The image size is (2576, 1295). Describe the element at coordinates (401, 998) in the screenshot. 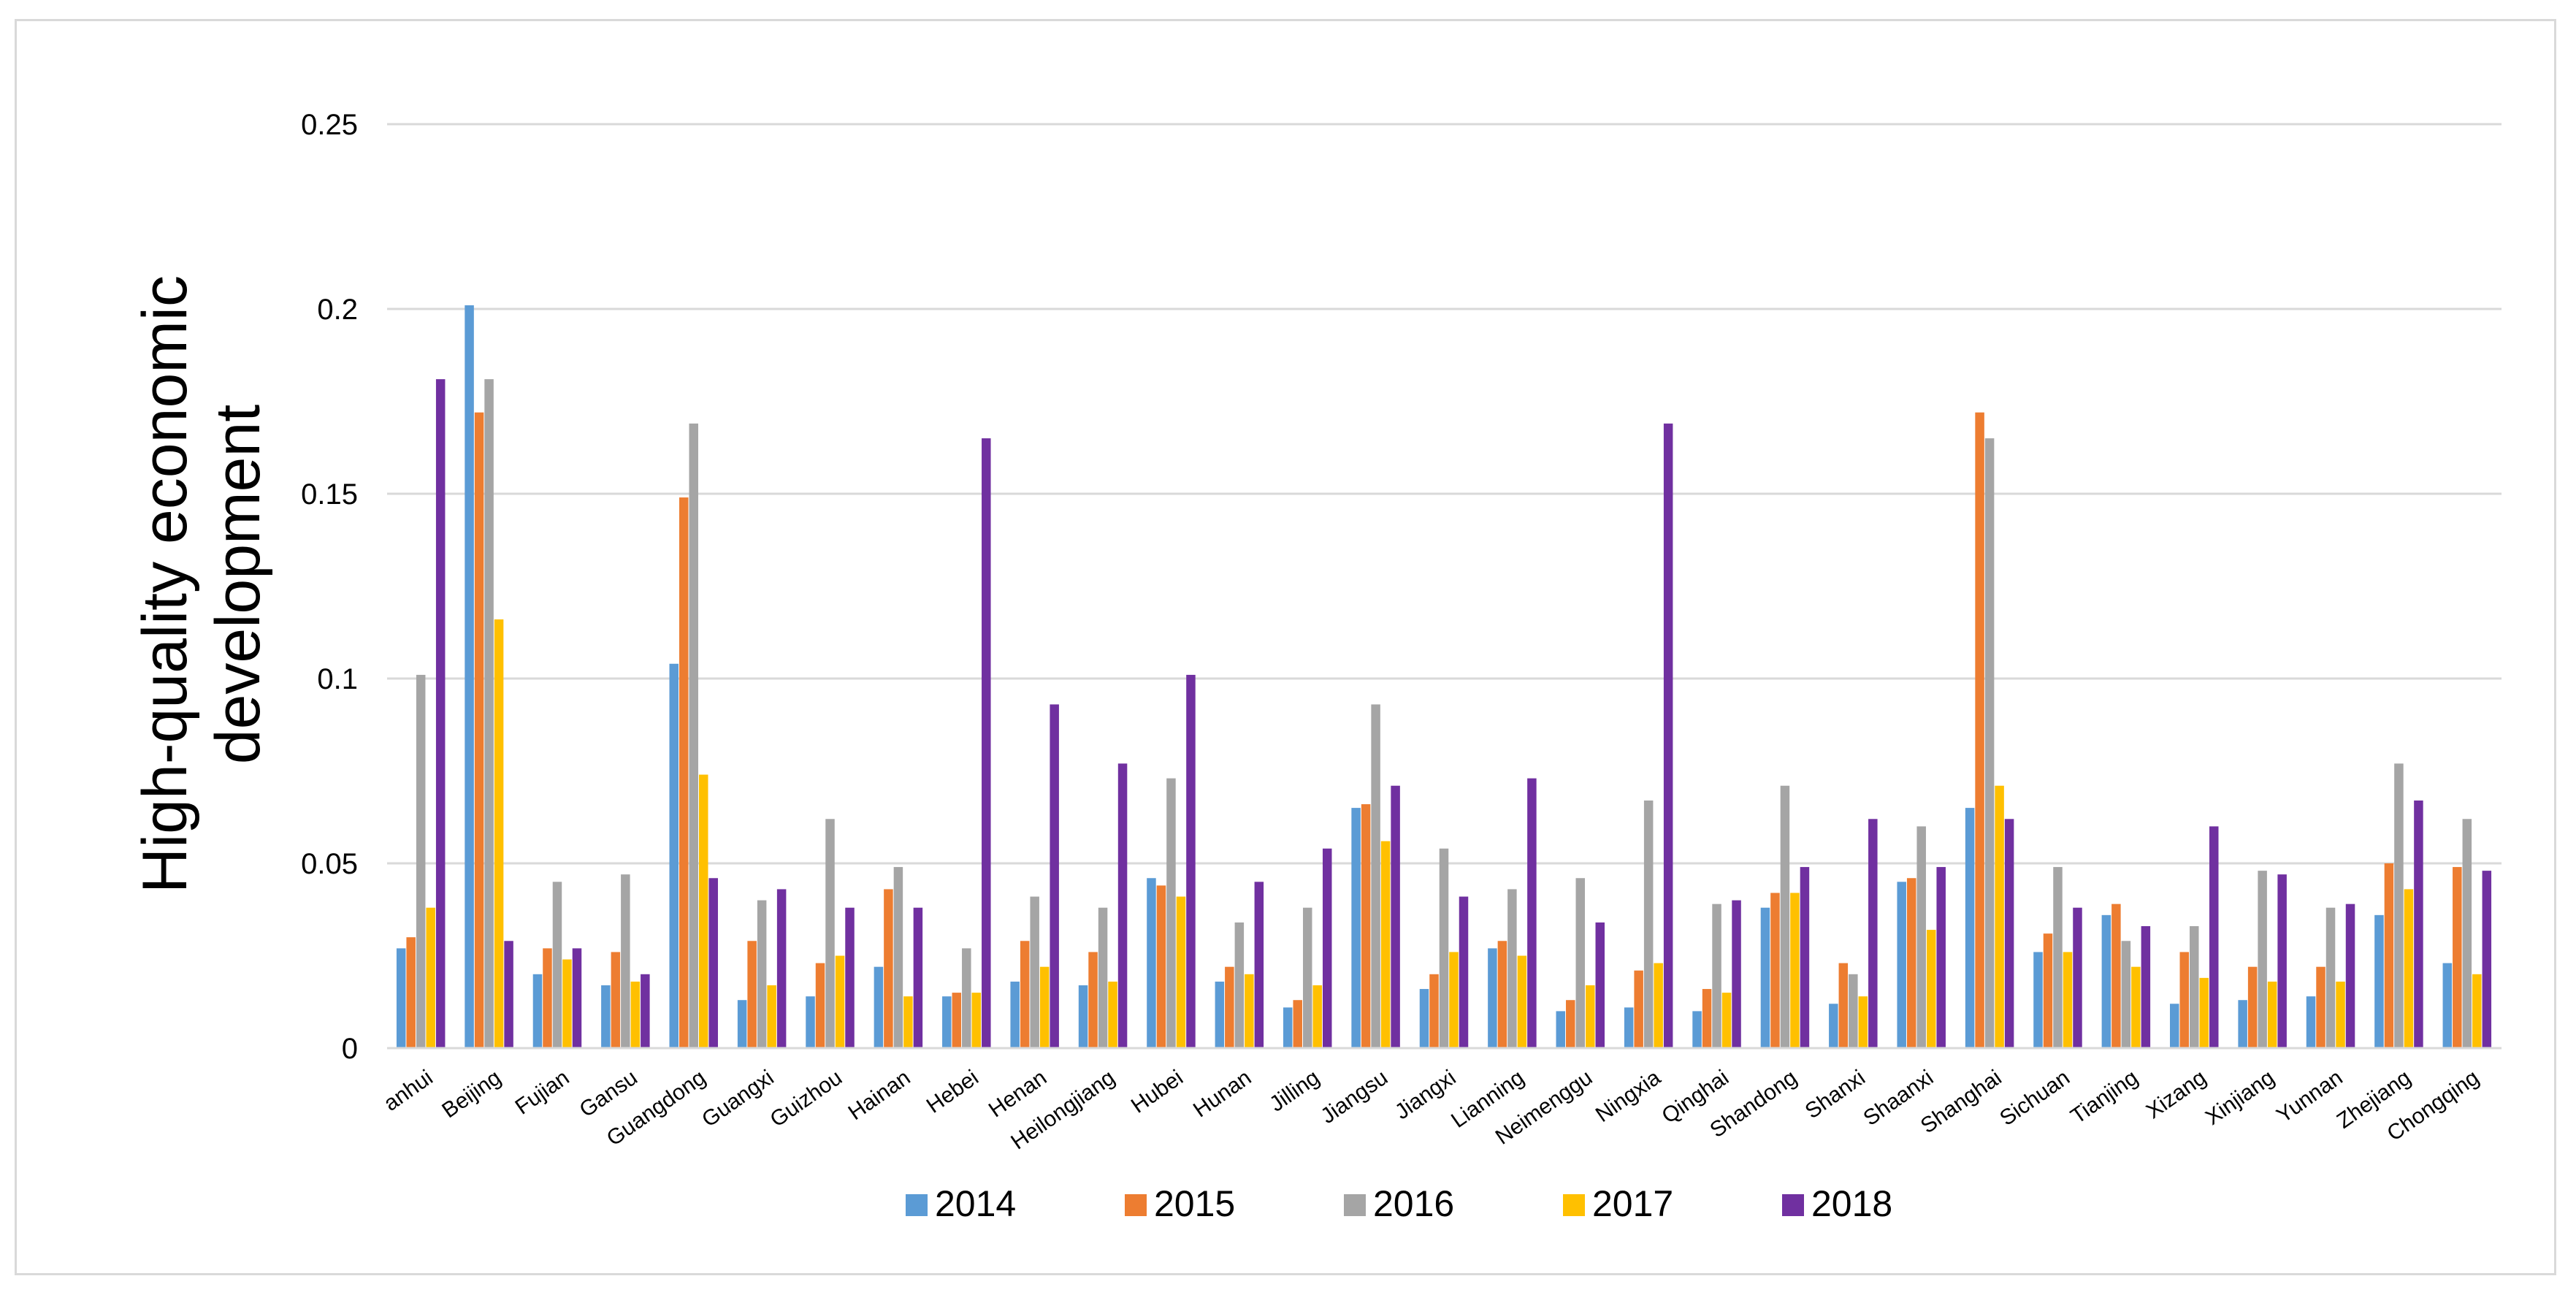

I see `bar-2014-anhui` at that location.